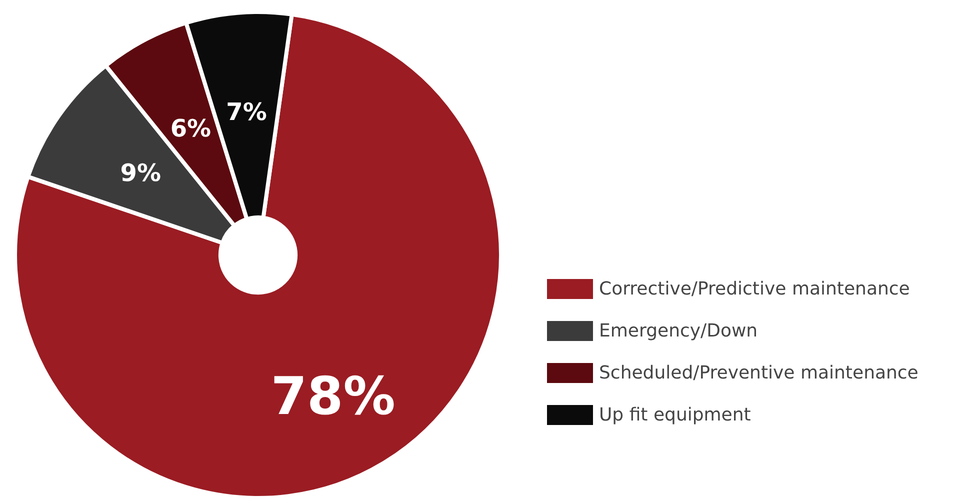  I want to click on legend-label: Scheduled/Preventive maintenance, so click(758, 373).